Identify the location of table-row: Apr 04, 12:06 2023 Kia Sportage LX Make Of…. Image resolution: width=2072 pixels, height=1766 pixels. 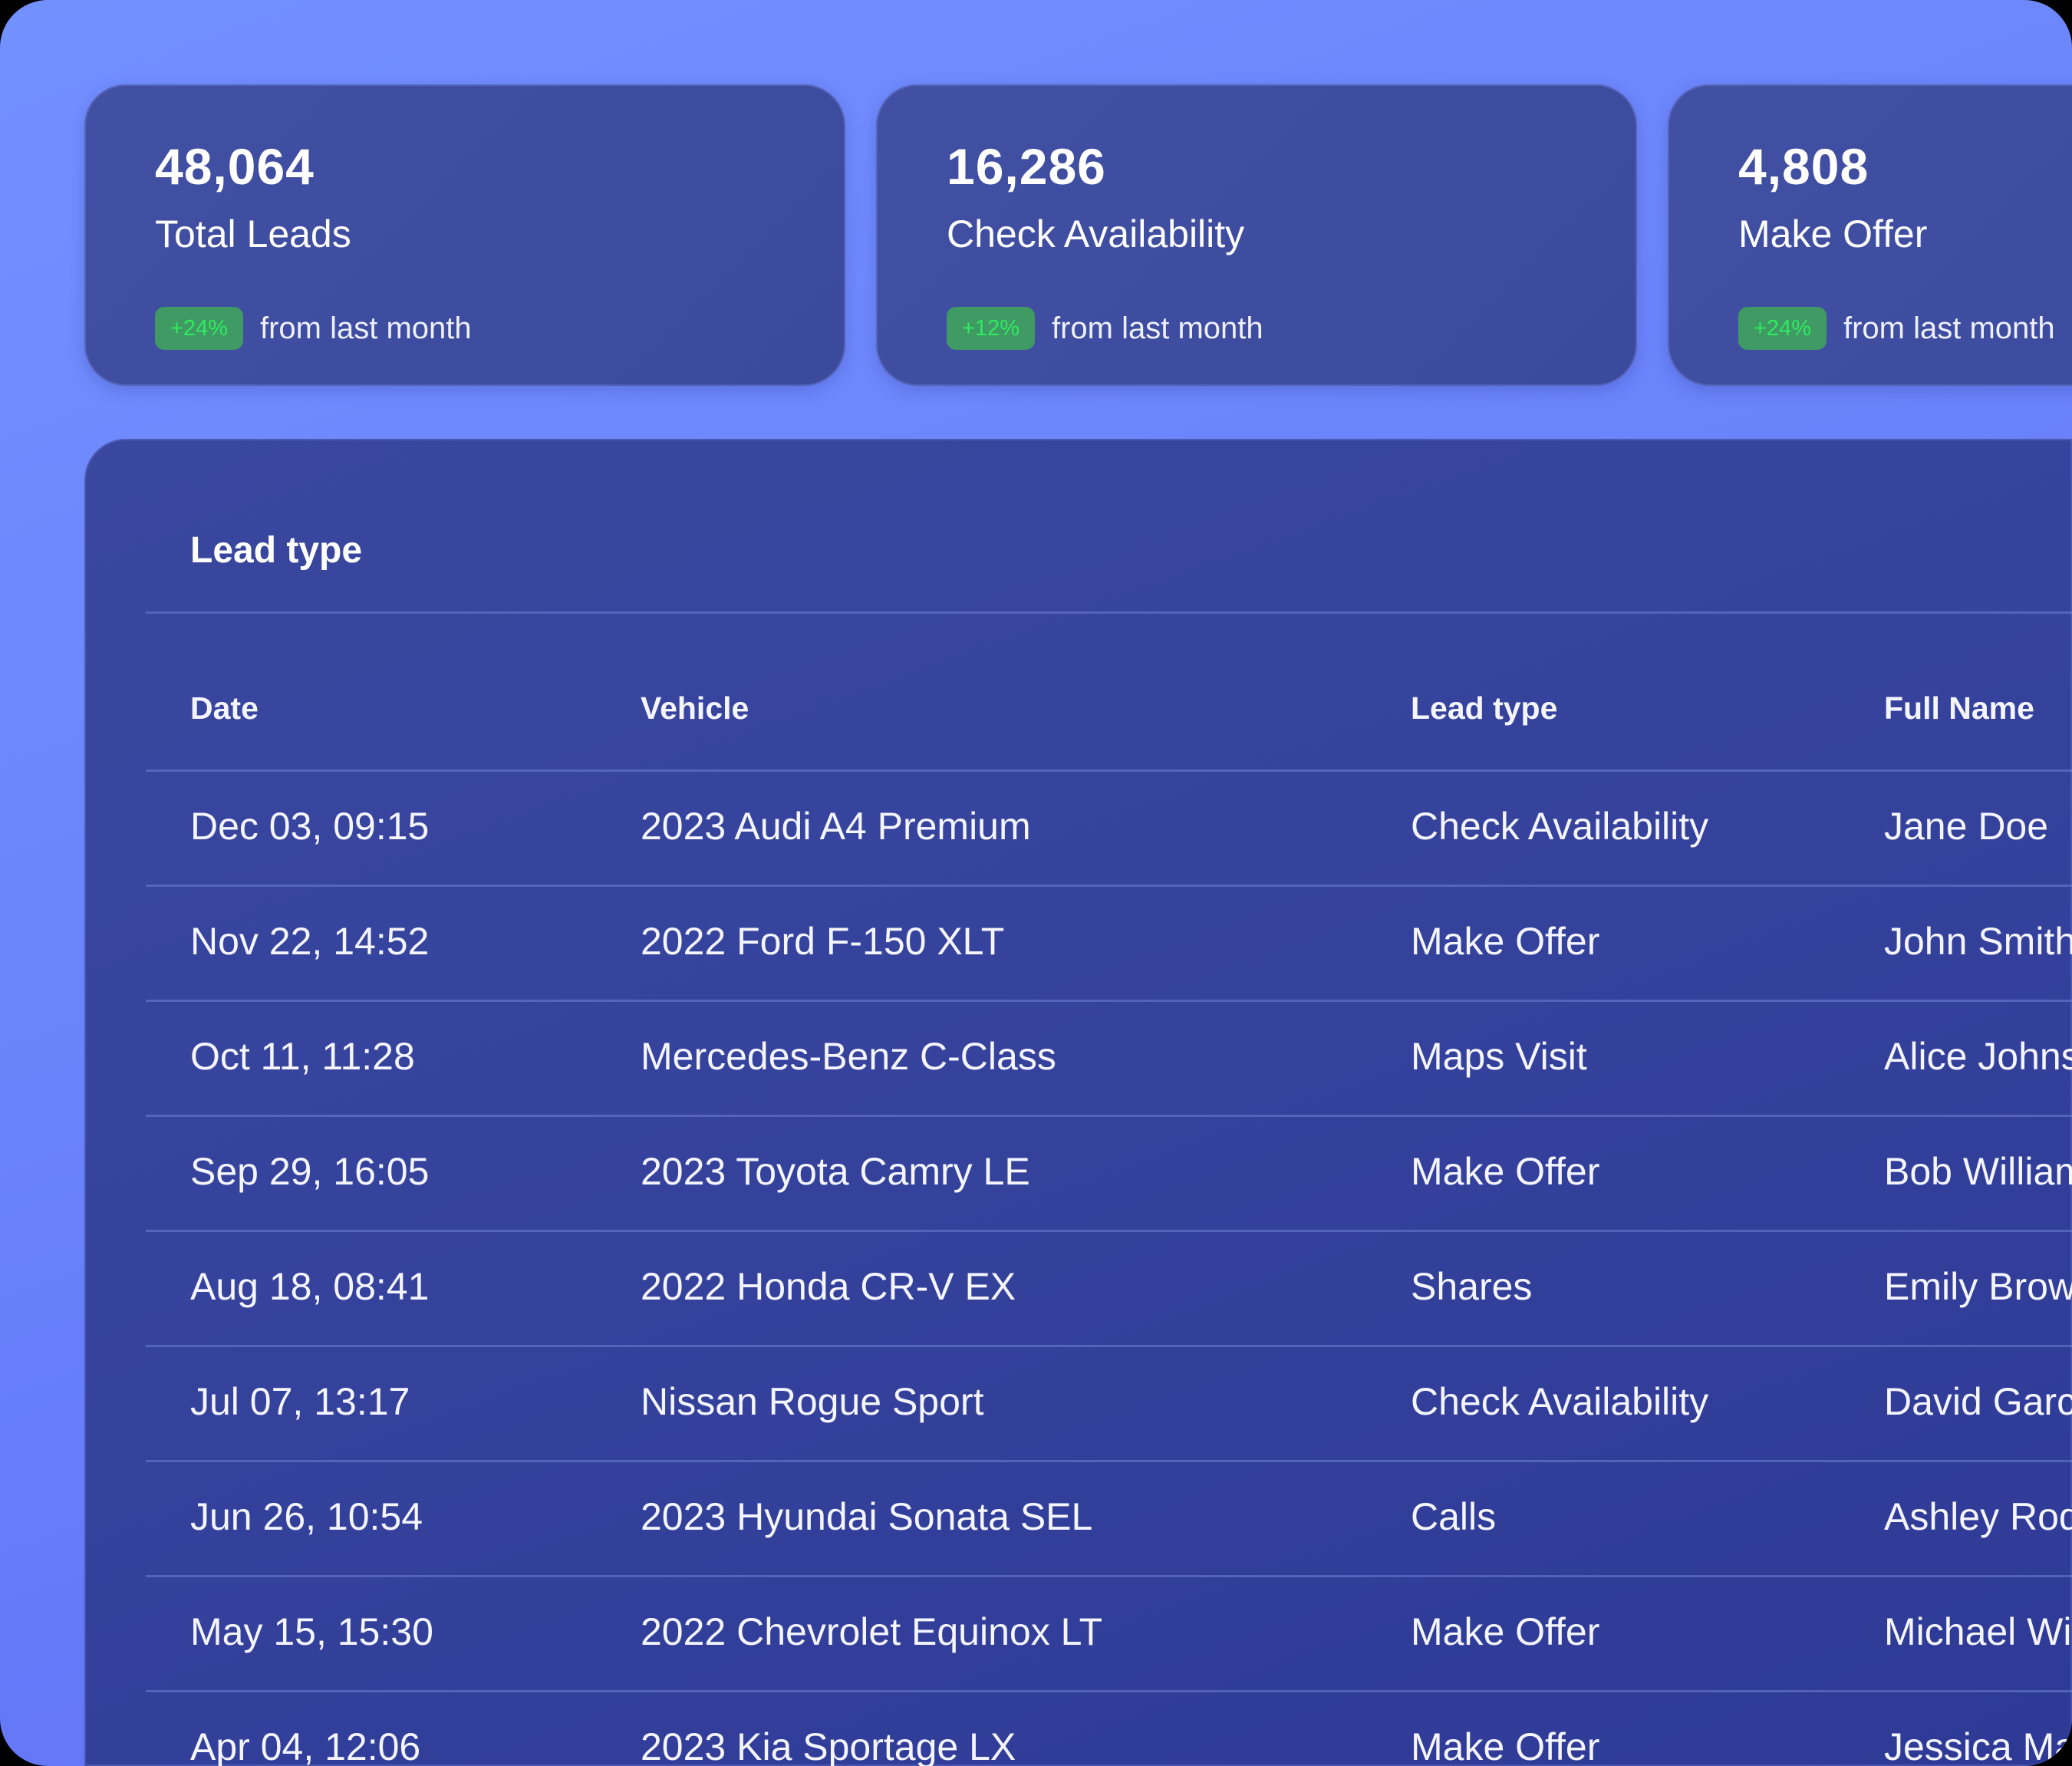
(1109, 1729).